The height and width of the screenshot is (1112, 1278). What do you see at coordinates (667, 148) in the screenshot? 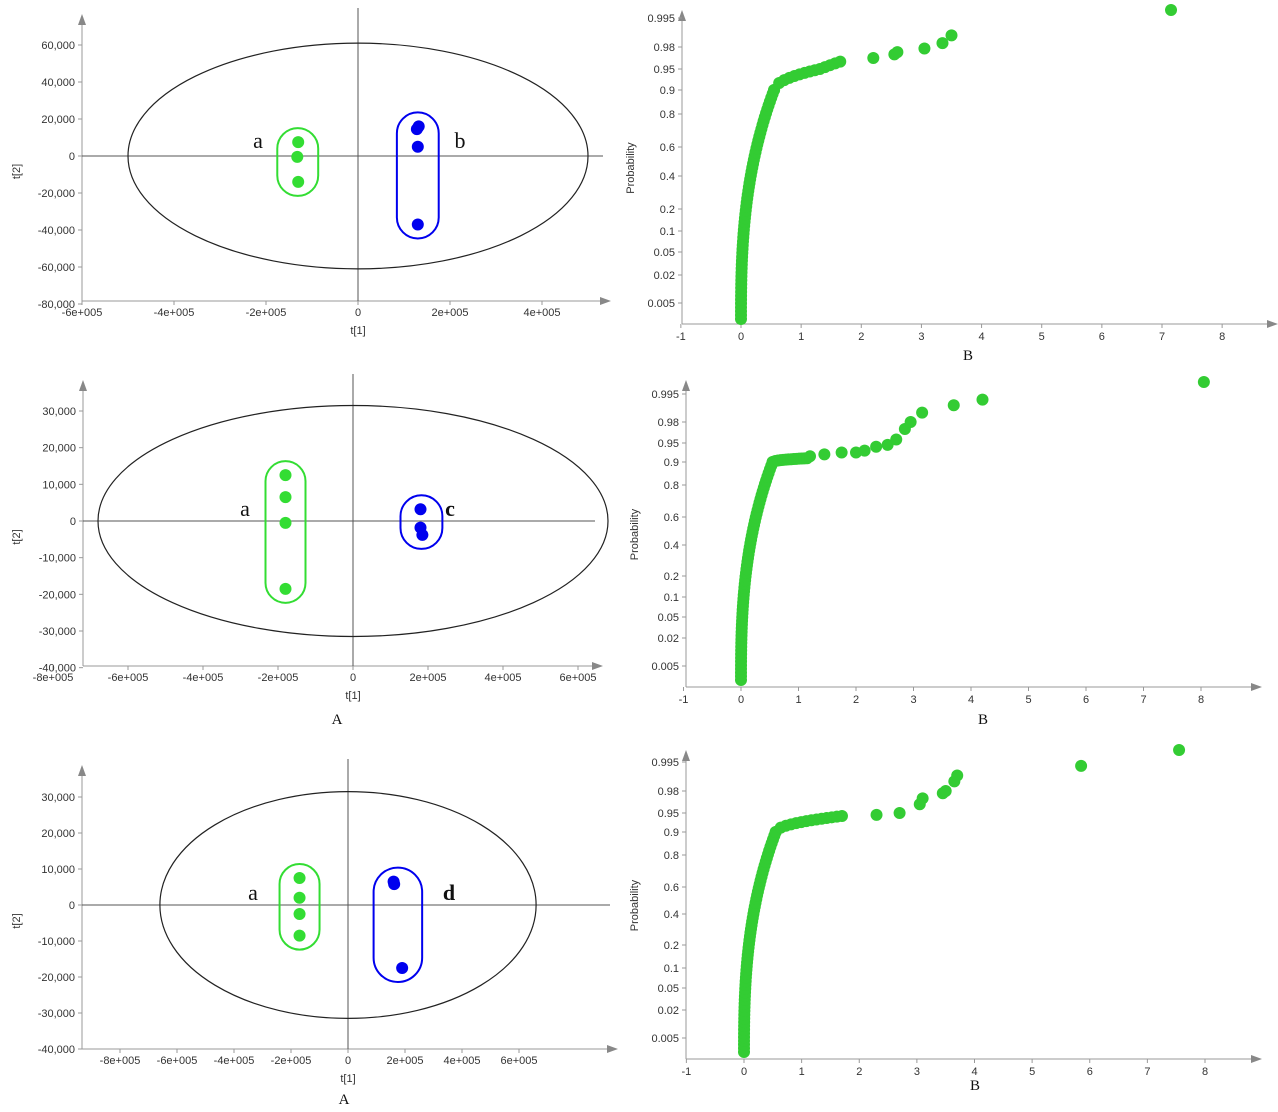
I see `y-tick-label: 0.6` at bounding box center [667, 148].